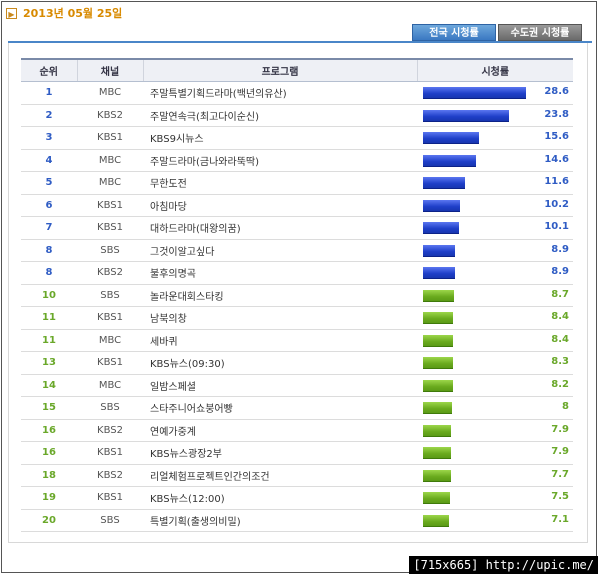 The image size is (600, 576). I want to click on program-cell: 주말특별기획드라마(백년의유산), so click(280, 93).